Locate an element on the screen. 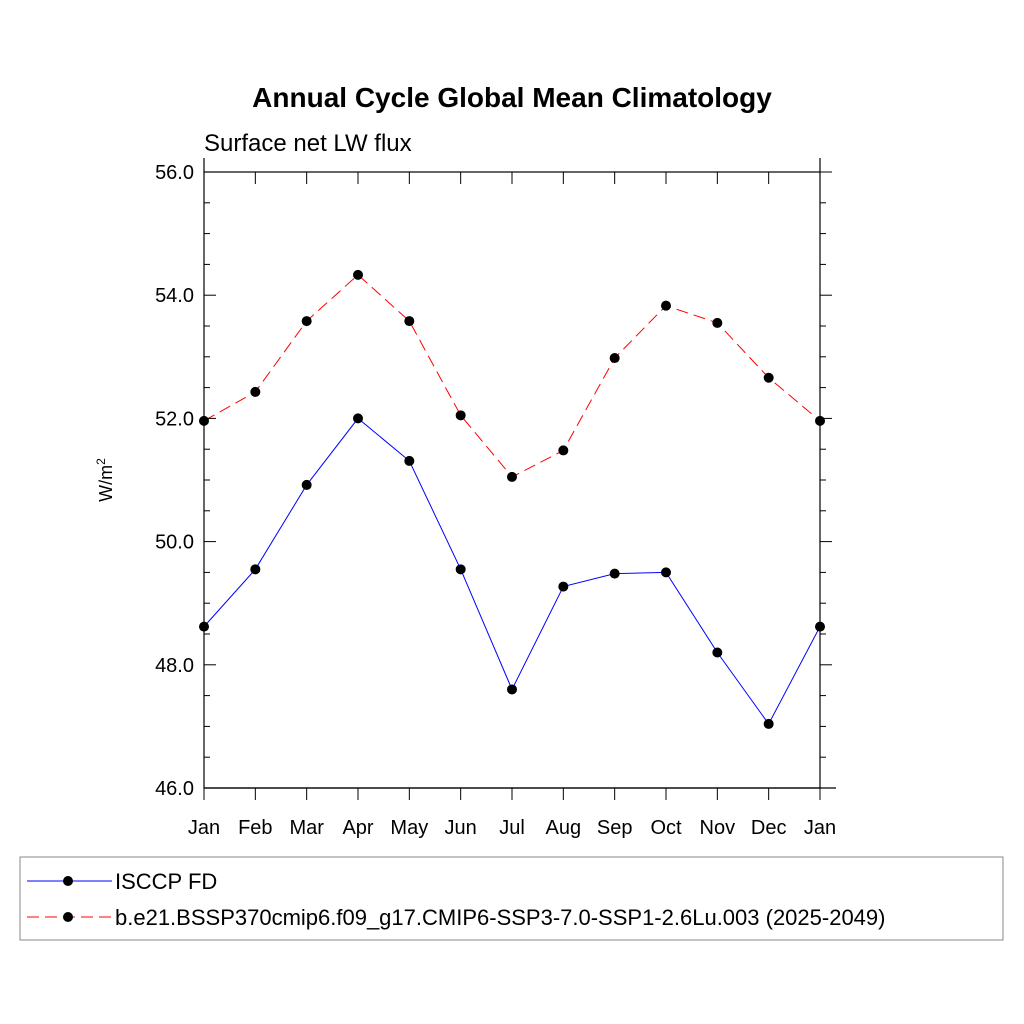 This screenshot has width=1024, height=1024. y-axis-label-unit: W/m is located at coordinates (106, 483).